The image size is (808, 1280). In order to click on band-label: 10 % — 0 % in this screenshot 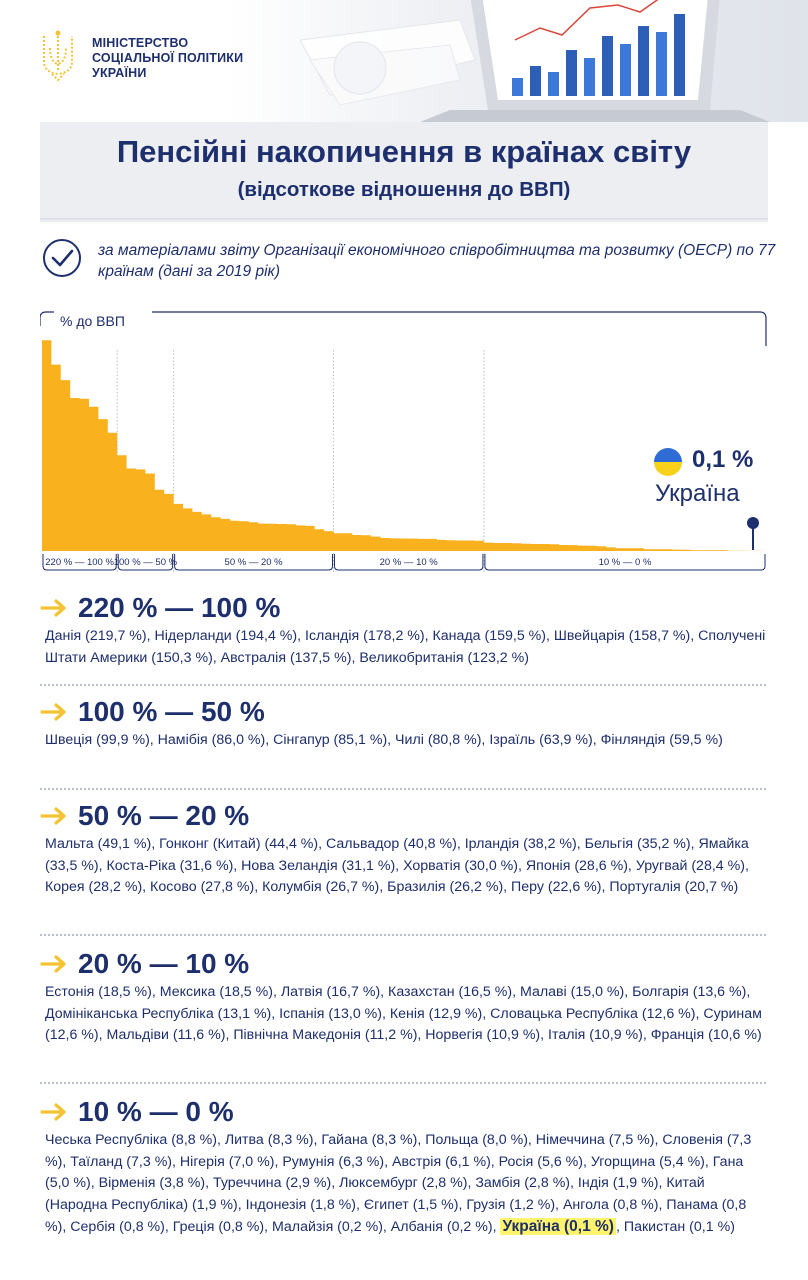, I will do `click(625, 562)`.